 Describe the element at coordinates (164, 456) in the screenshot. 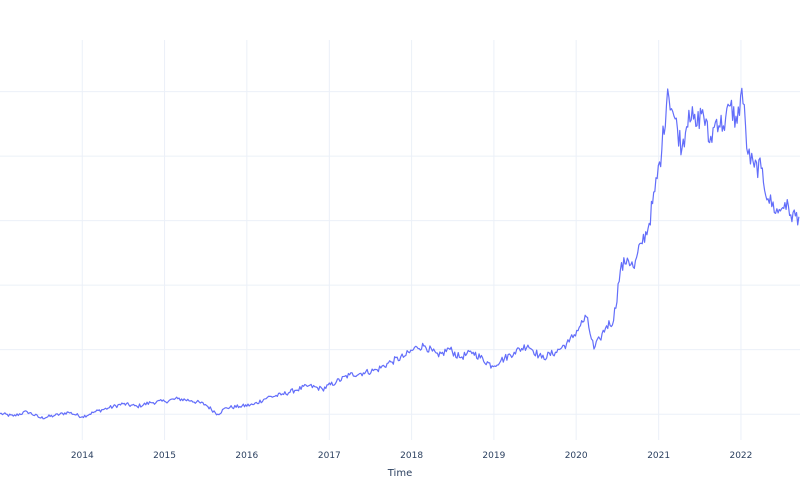

I see `x-tick-label: 2015` at that location.